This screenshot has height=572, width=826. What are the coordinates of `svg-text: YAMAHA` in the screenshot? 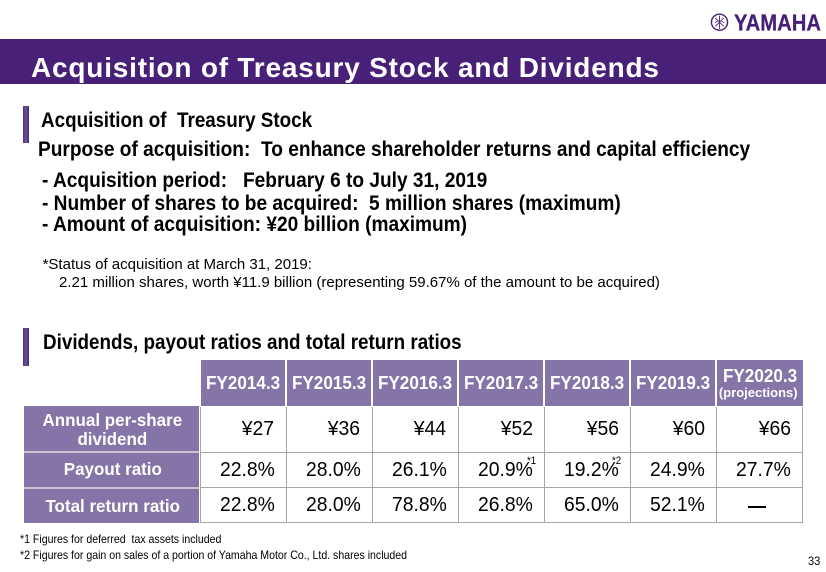 It's located at (777, 23).